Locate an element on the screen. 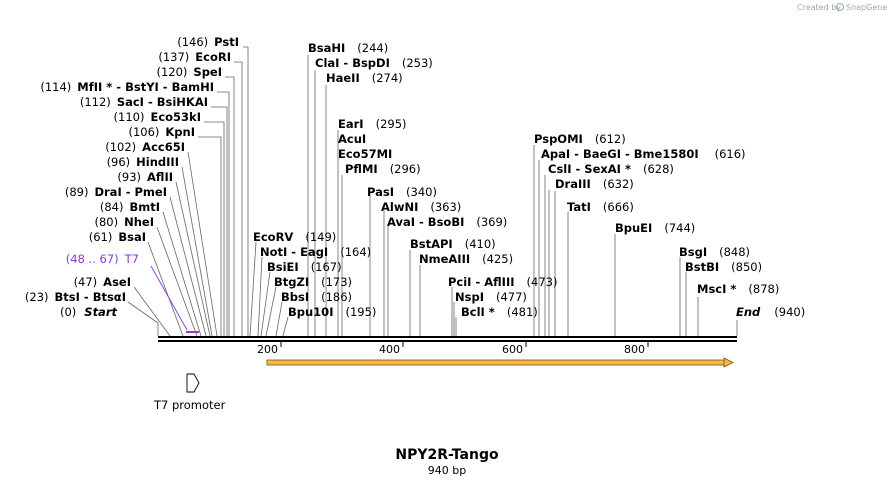 The width and height of the screenshot is (895, 486). t7-promoter-feature: T7 promoter is located at coordinates (189, 392).